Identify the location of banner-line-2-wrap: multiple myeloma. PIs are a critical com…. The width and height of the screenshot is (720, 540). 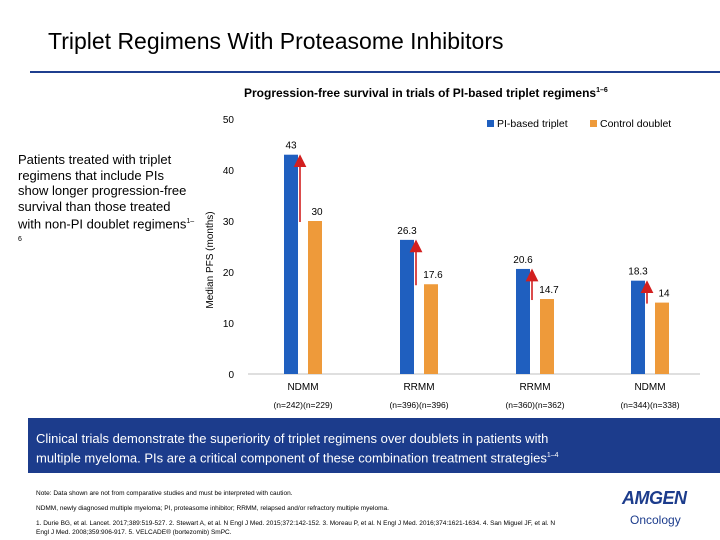
(374, 456).